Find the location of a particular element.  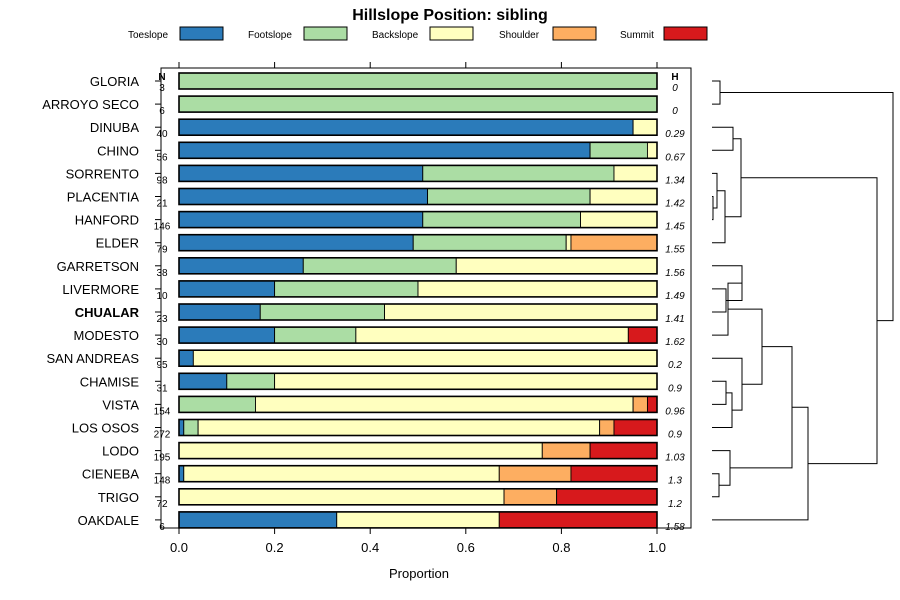

entropy-value: 1.2 is located at coordinates (675, 504).